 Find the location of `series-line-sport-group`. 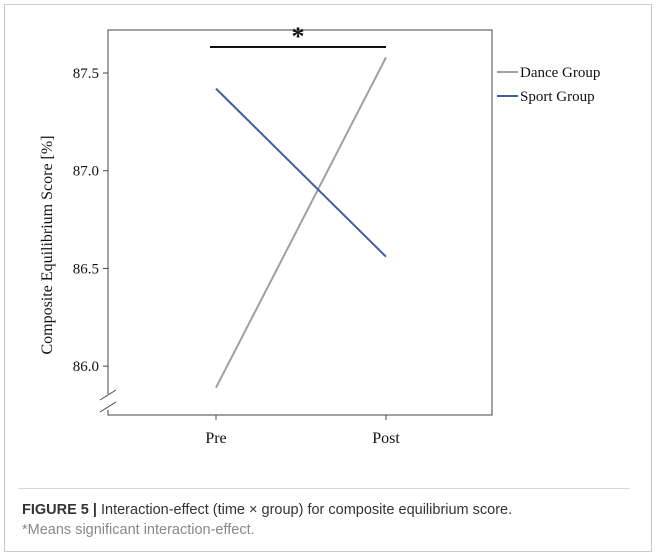

series-line-sport-group is located at coordinates (301, 172).